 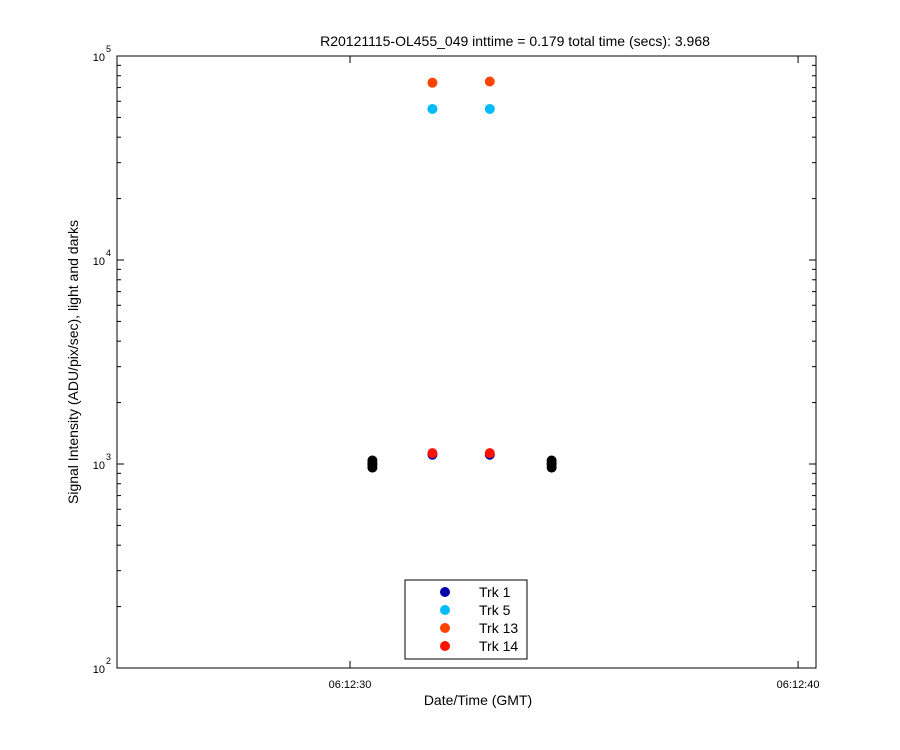 I want to click on legend-label: Trk 5, so click(x=495, y=610).